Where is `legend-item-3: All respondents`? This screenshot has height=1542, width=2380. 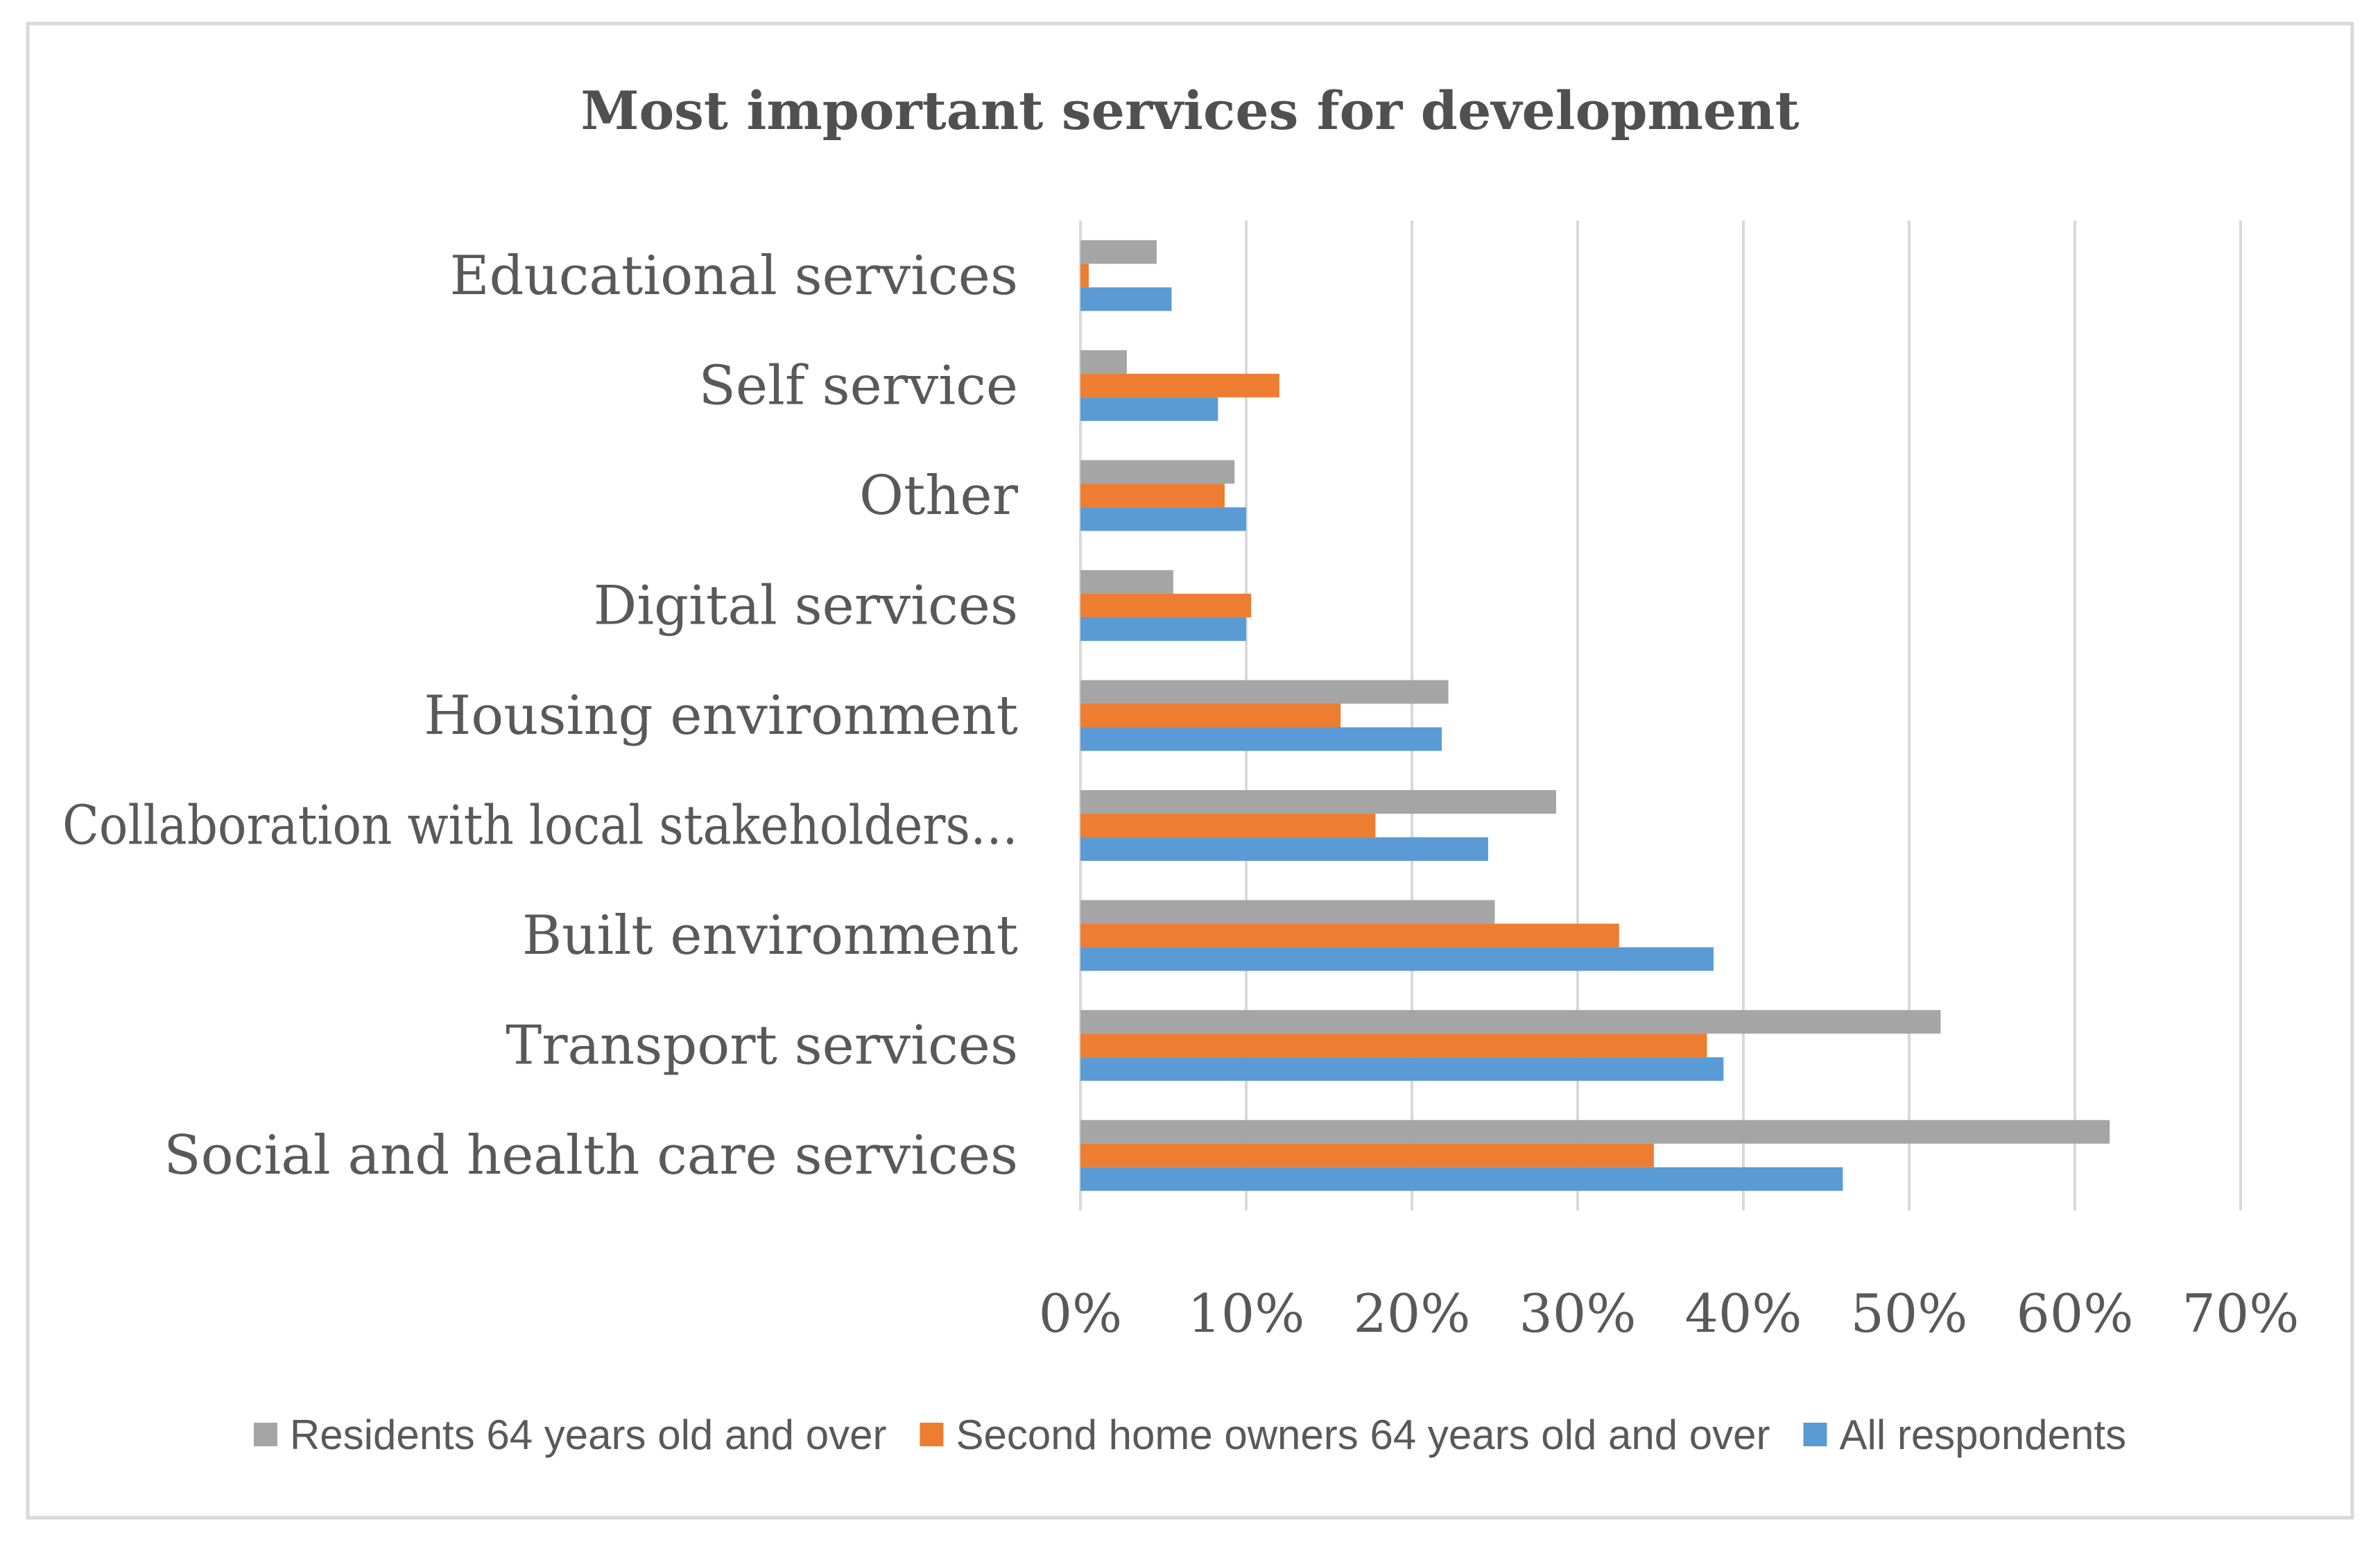 legend-item-3: All respondents is located at coordinates (1964, 1435).